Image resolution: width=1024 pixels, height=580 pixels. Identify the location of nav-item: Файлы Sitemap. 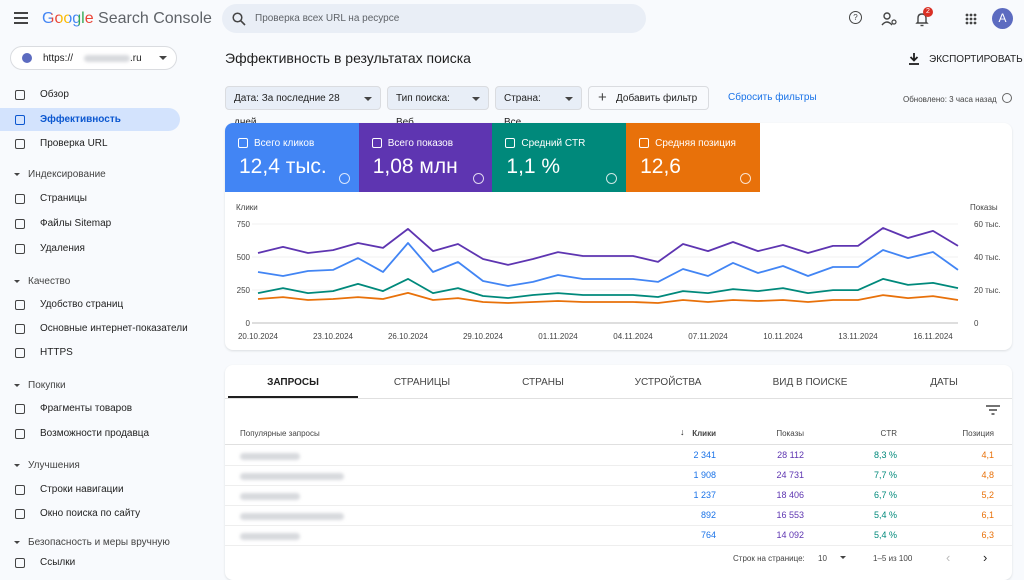
(76, 223).